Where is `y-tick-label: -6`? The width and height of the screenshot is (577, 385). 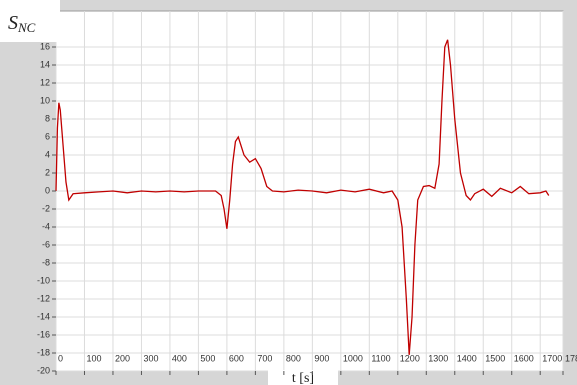 y-tick-label: -6 is located at coordinates (46, 244).